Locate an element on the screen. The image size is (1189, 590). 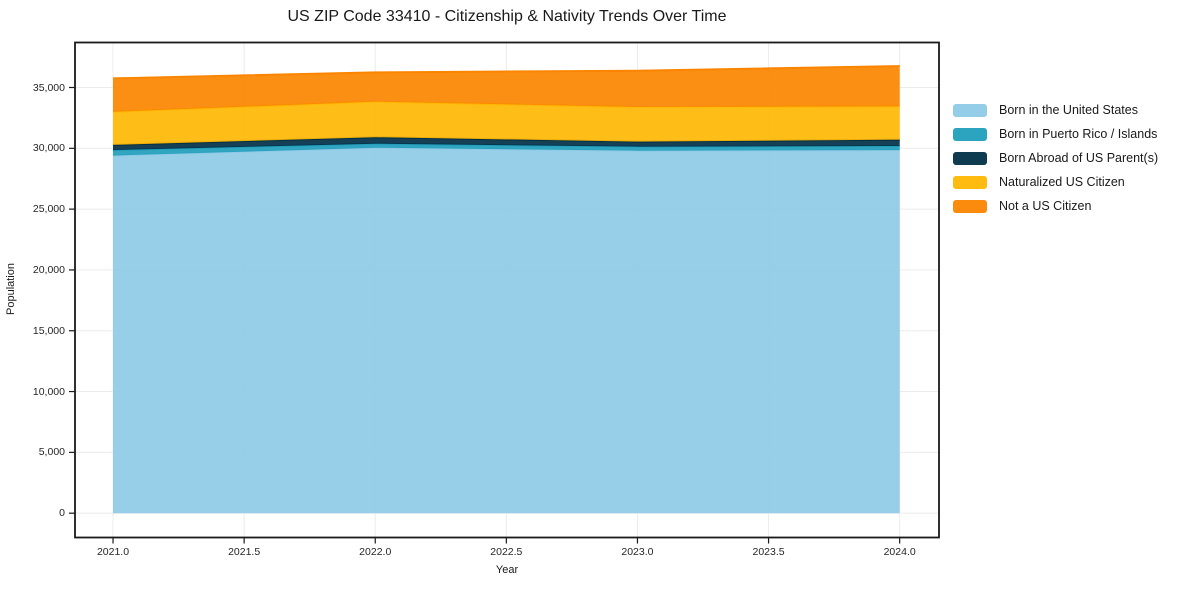
legend-item: Born in the United States is located at coordinates (1055, 110).